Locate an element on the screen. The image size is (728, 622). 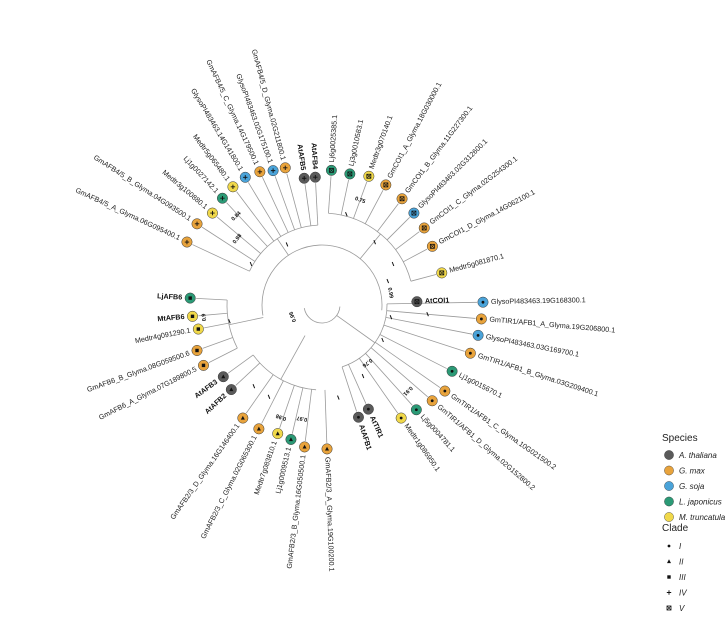
legend-label: G. soja is located at coordinates (692, 486).